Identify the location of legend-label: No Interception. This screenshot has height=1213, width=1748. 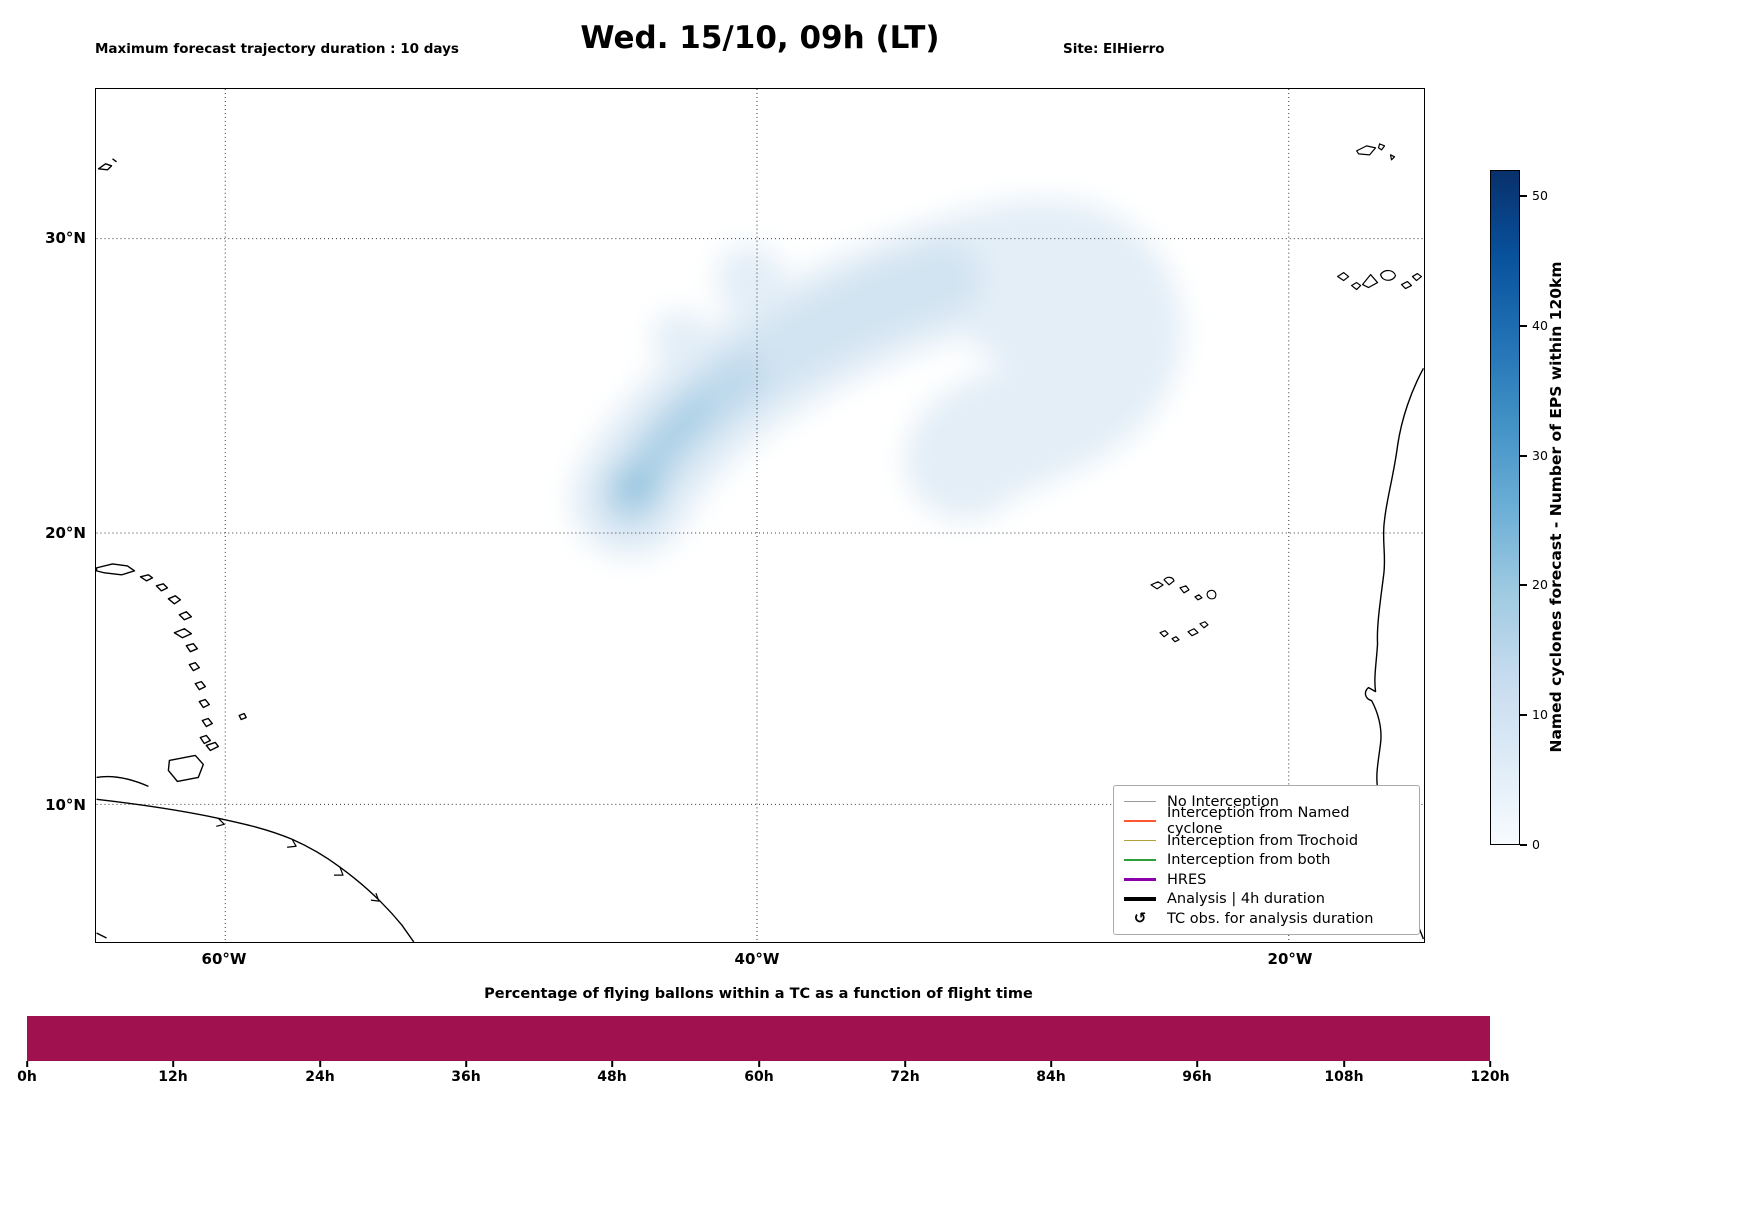
(1223, 801).